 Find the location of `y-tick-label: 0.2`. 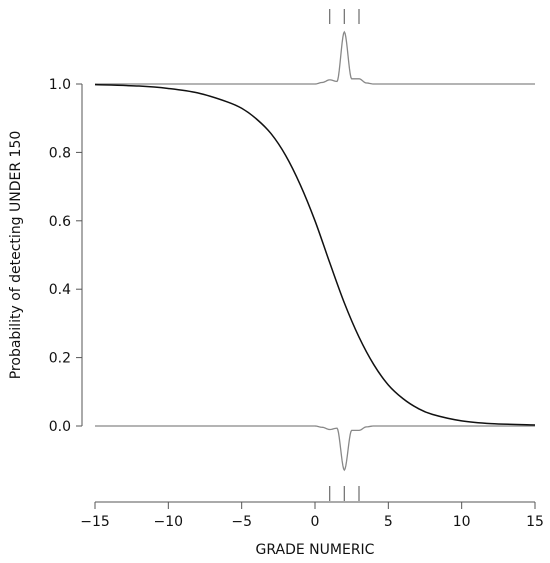

y-tick-label: 0.2 is located at coordinates (60, 359).